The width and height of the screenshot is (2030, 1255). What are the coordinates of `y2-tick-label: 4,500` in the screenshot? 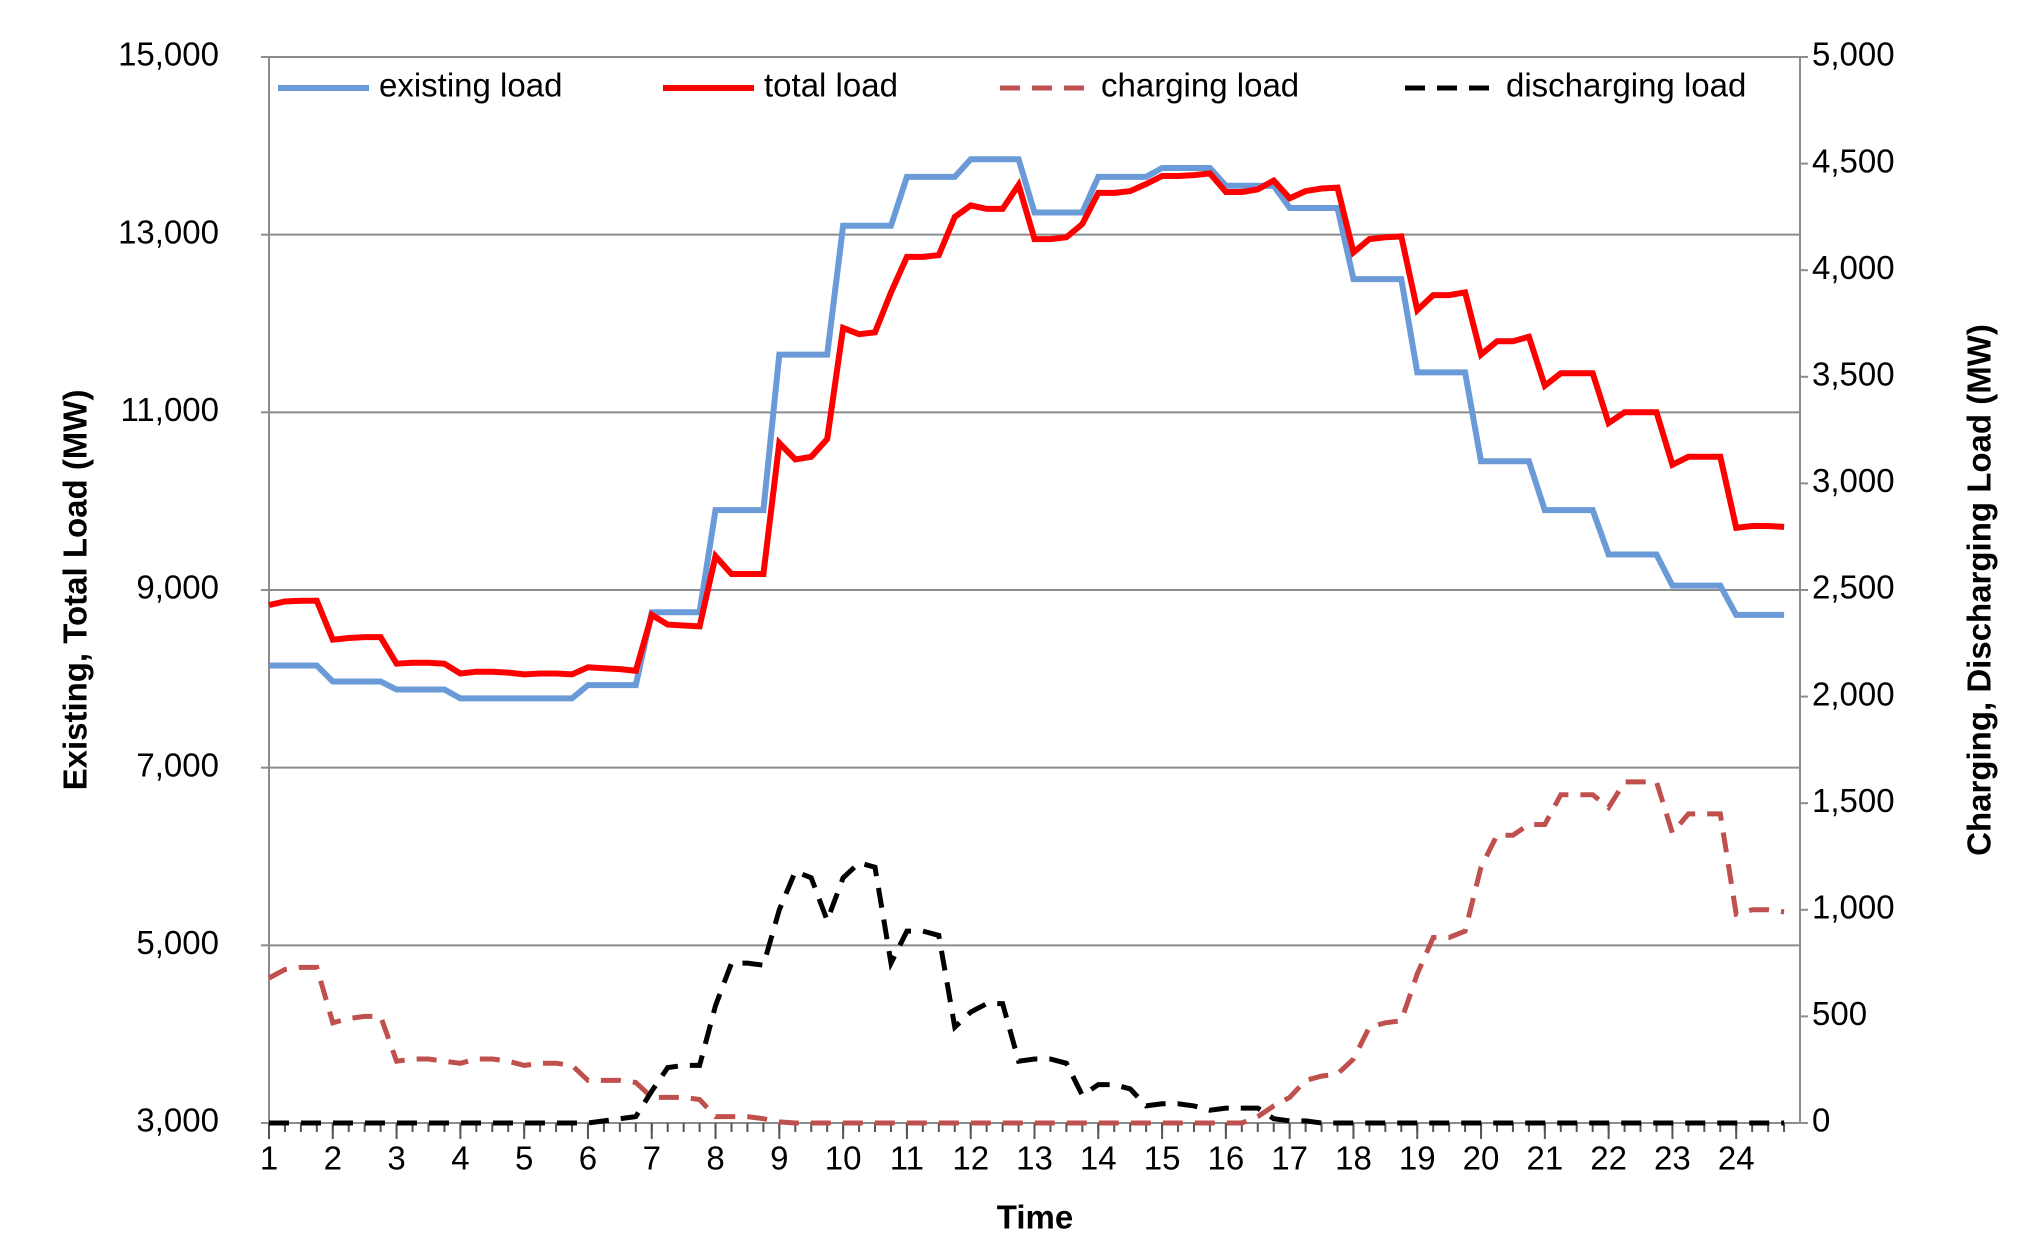 It's located at (1853, 160).